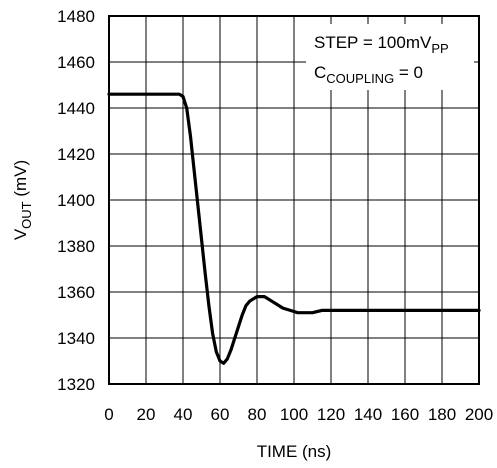 The image size is (497, 468). I want to click on y-tick-label: 1380, so click(76, 246).